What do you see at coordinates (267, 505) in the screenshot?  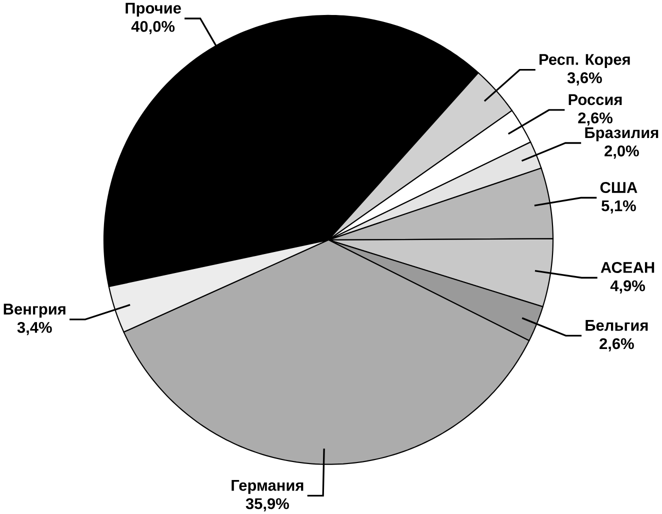 I see `data-label: 35,9%` at bounding box center [267, 505].